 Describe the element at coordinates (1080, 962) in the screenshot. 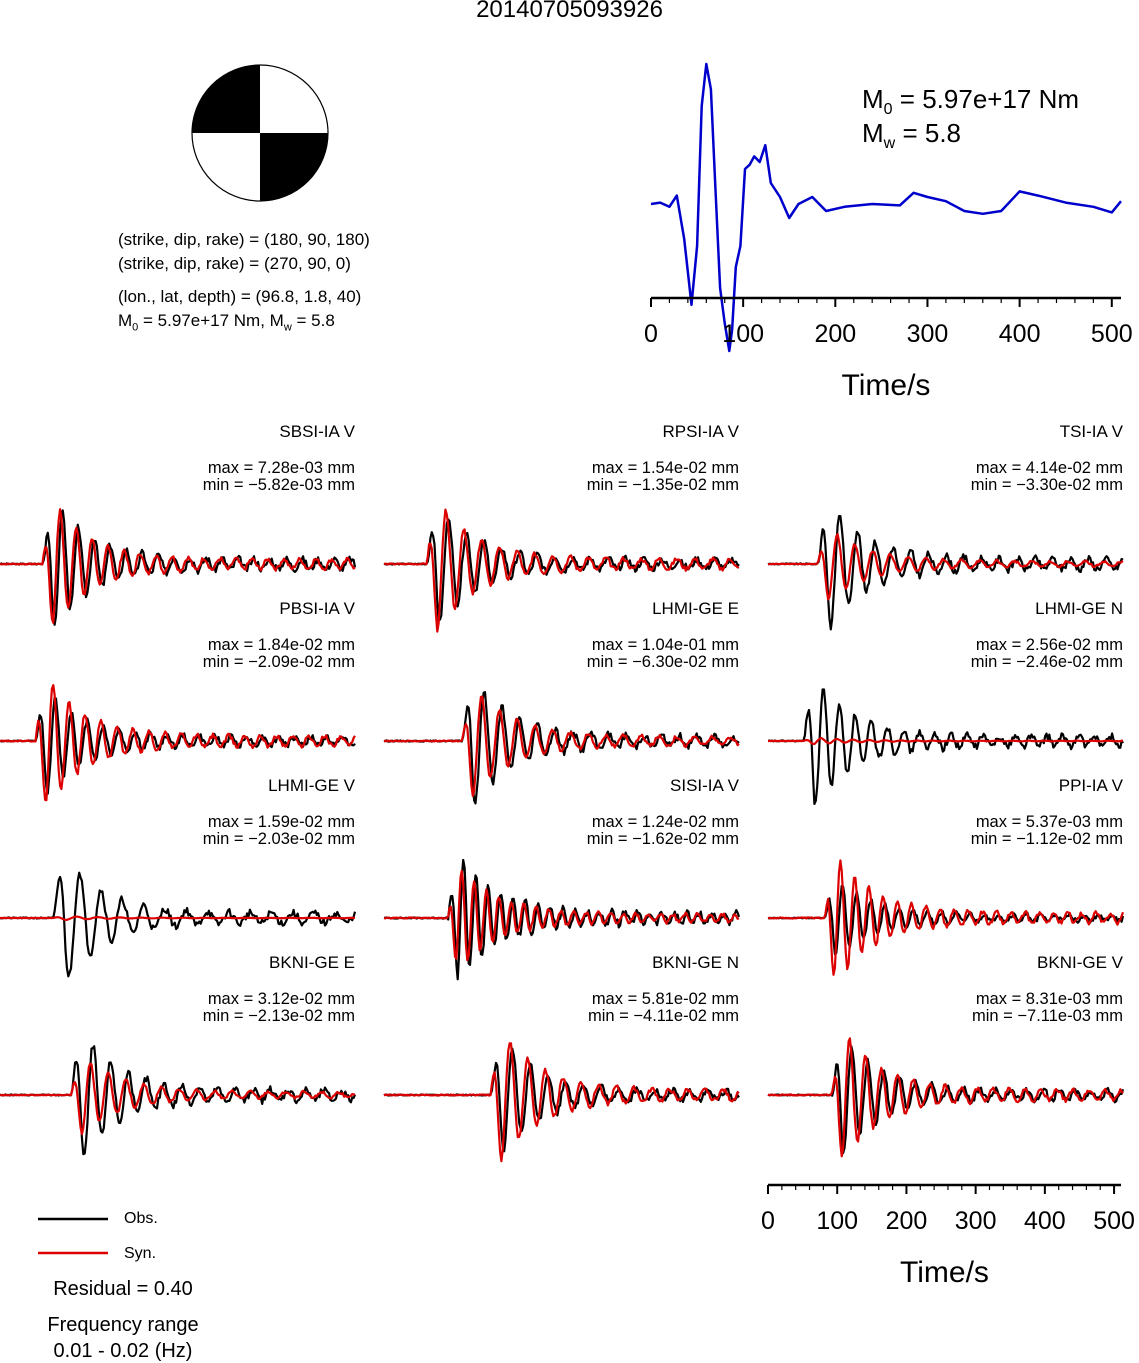

I see `station-label: BKNI-GE V` at that location.